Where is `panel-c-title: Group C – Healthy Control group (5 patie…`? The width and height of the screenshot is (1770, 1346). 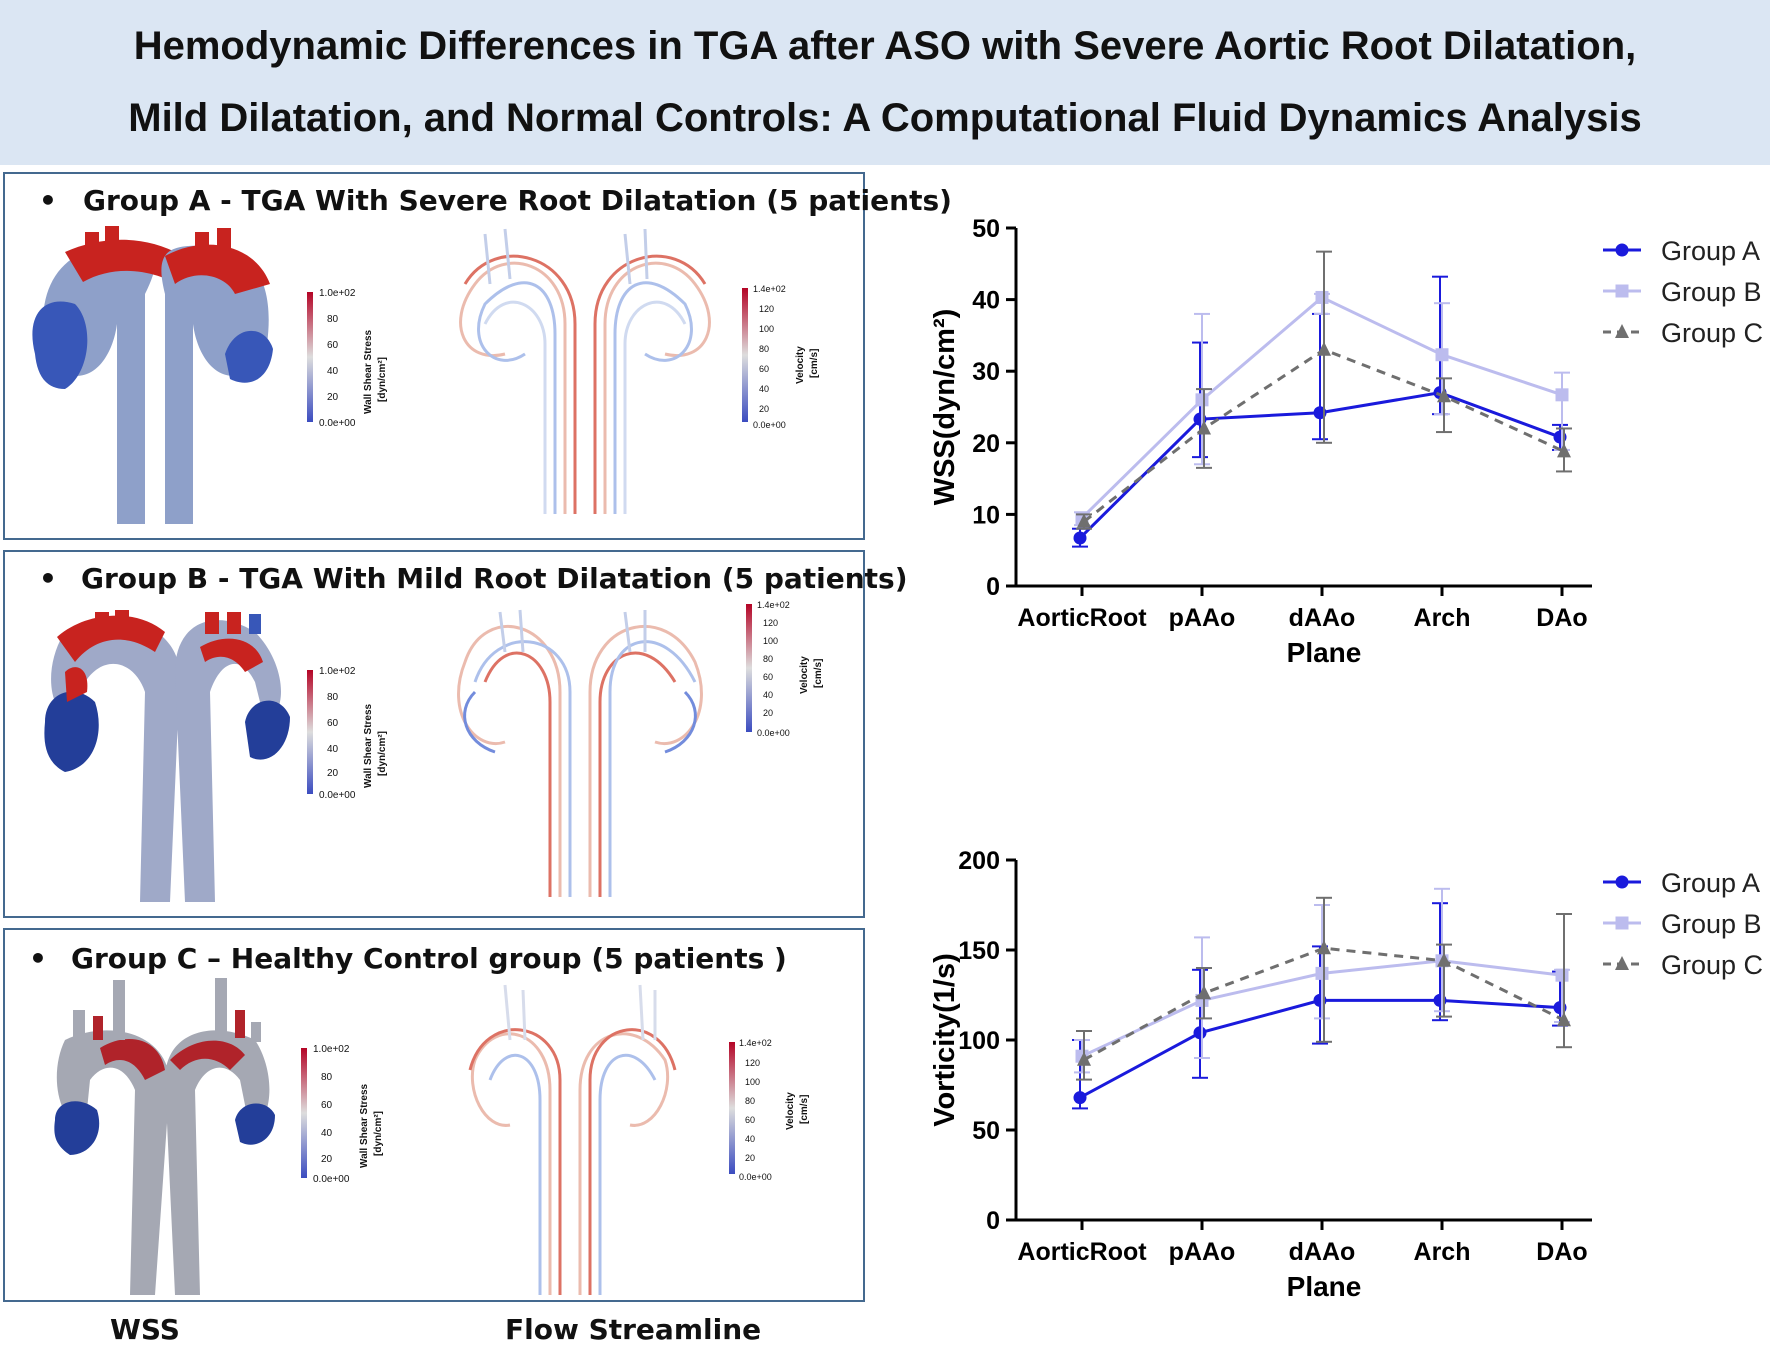 panel-c-title: Group C – Healthy Control group (5 patie… is located at coordinates (429, 958).